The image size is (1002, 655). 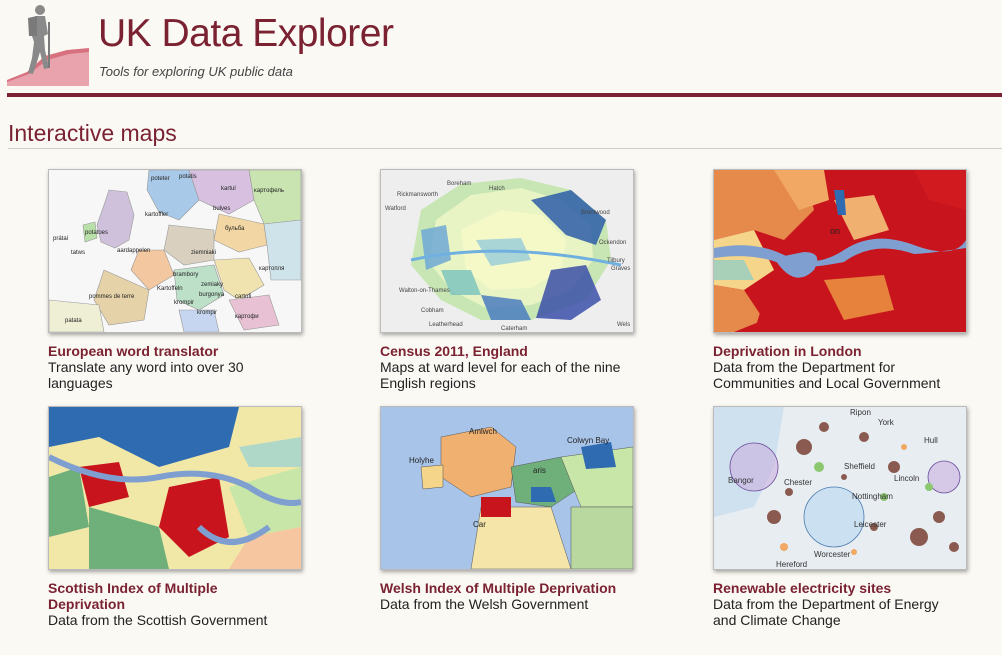 I want to click on map-thumbnail-scotland, so click(x=175, y=488).